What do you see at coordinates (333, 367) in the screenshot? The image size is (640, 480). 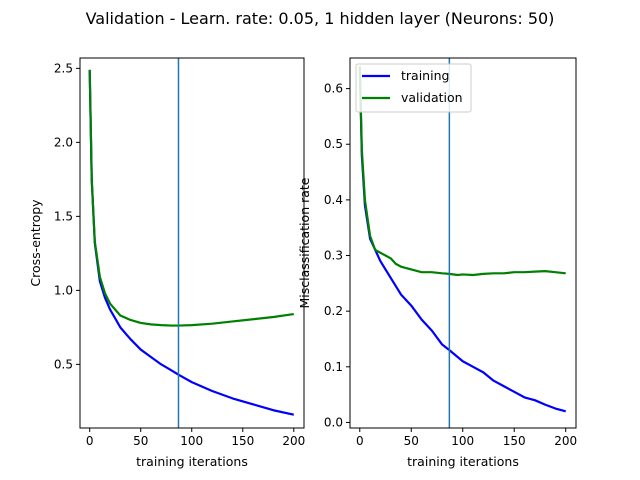 I see `y-tick-label: 0.1` at bounding box center [333, 367].